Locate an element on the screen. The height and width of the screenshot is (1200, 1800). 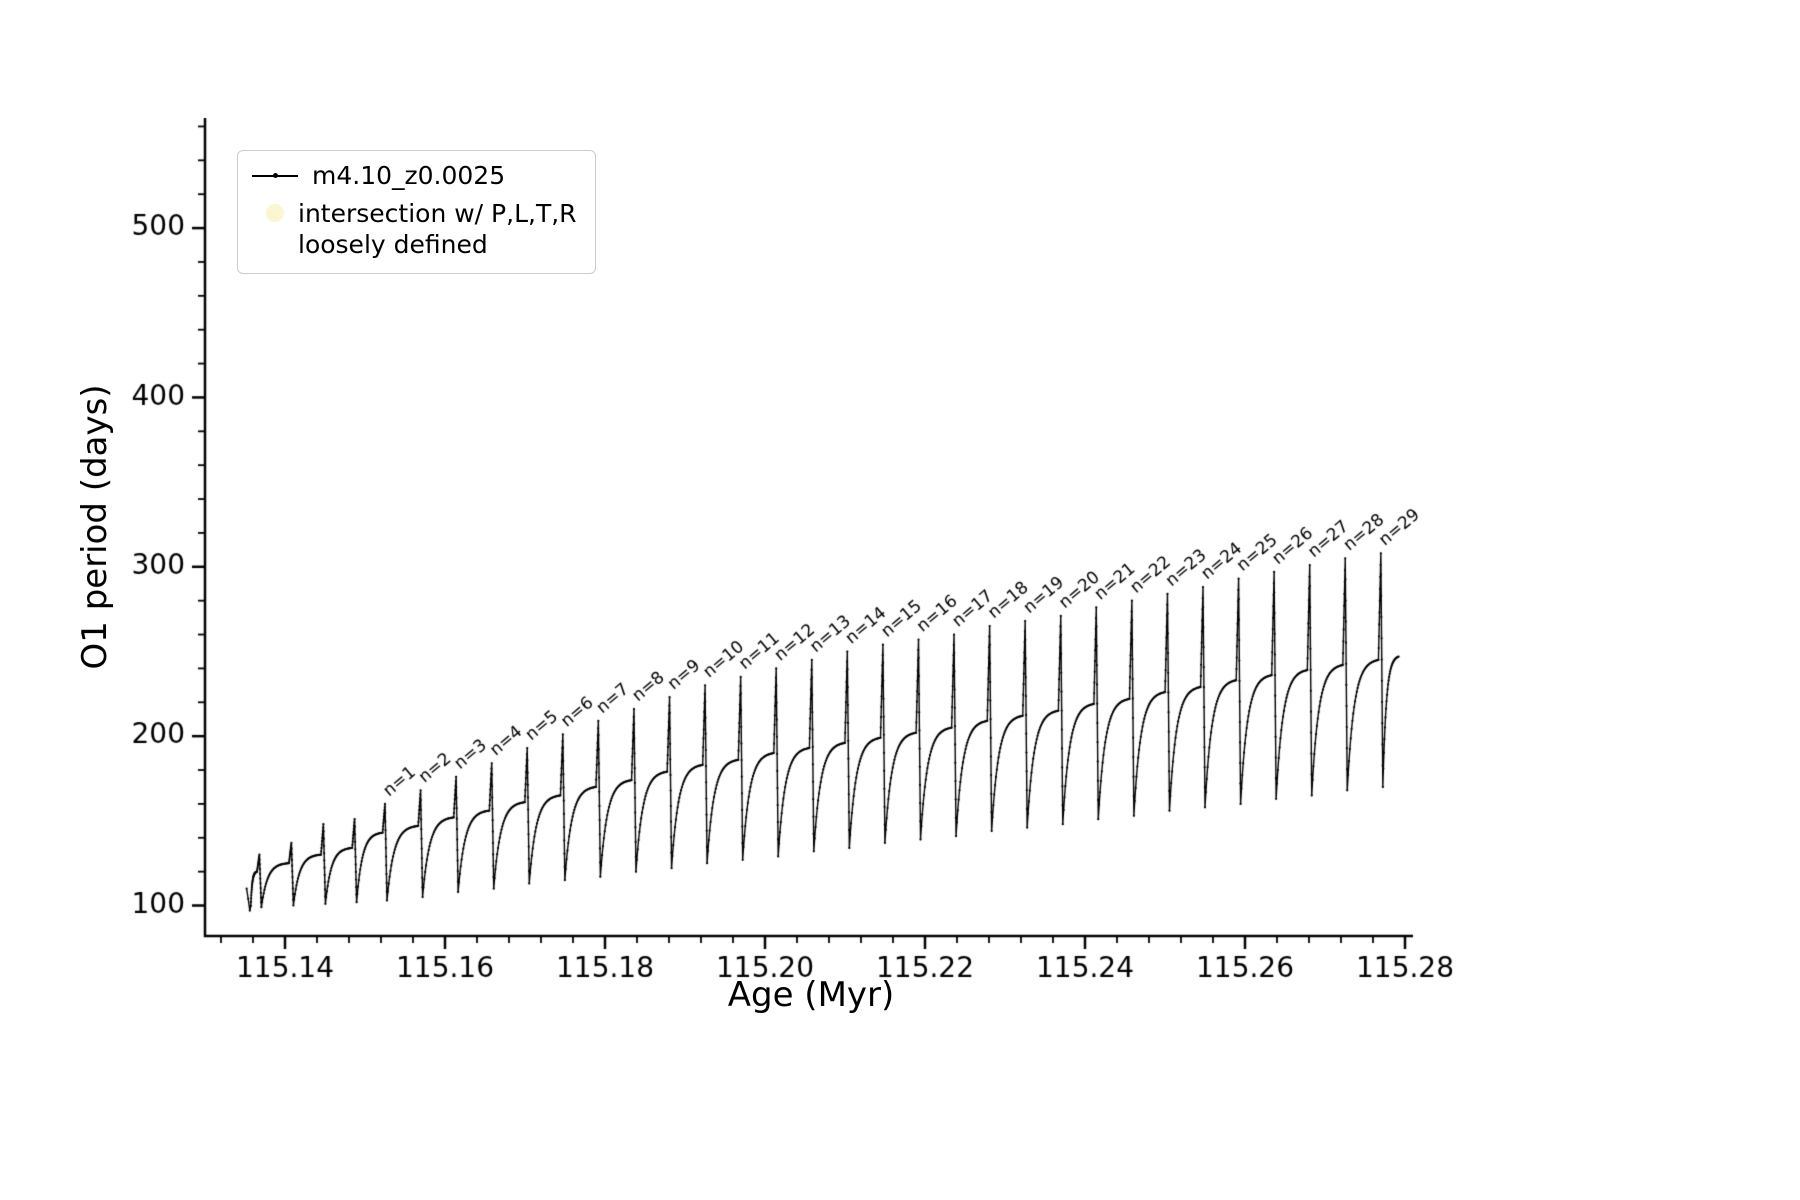
legend-series-label: m4.10_z0.0025 is located at coordinates (409, 175).